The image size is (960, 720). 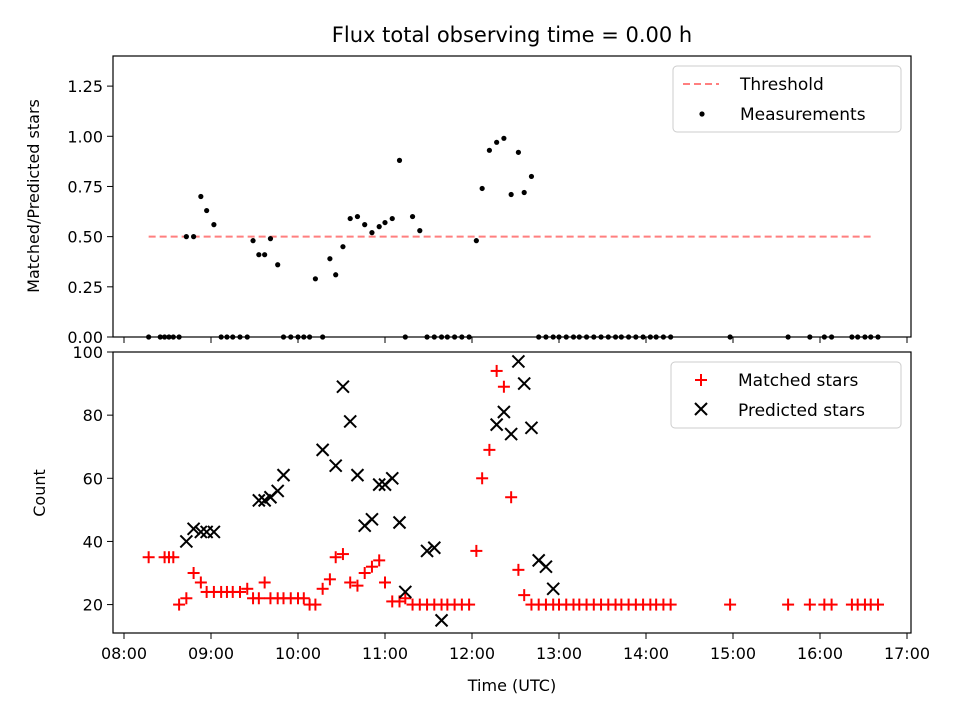 I want to click on bottom-legend-box, so click(x=786, y=395).